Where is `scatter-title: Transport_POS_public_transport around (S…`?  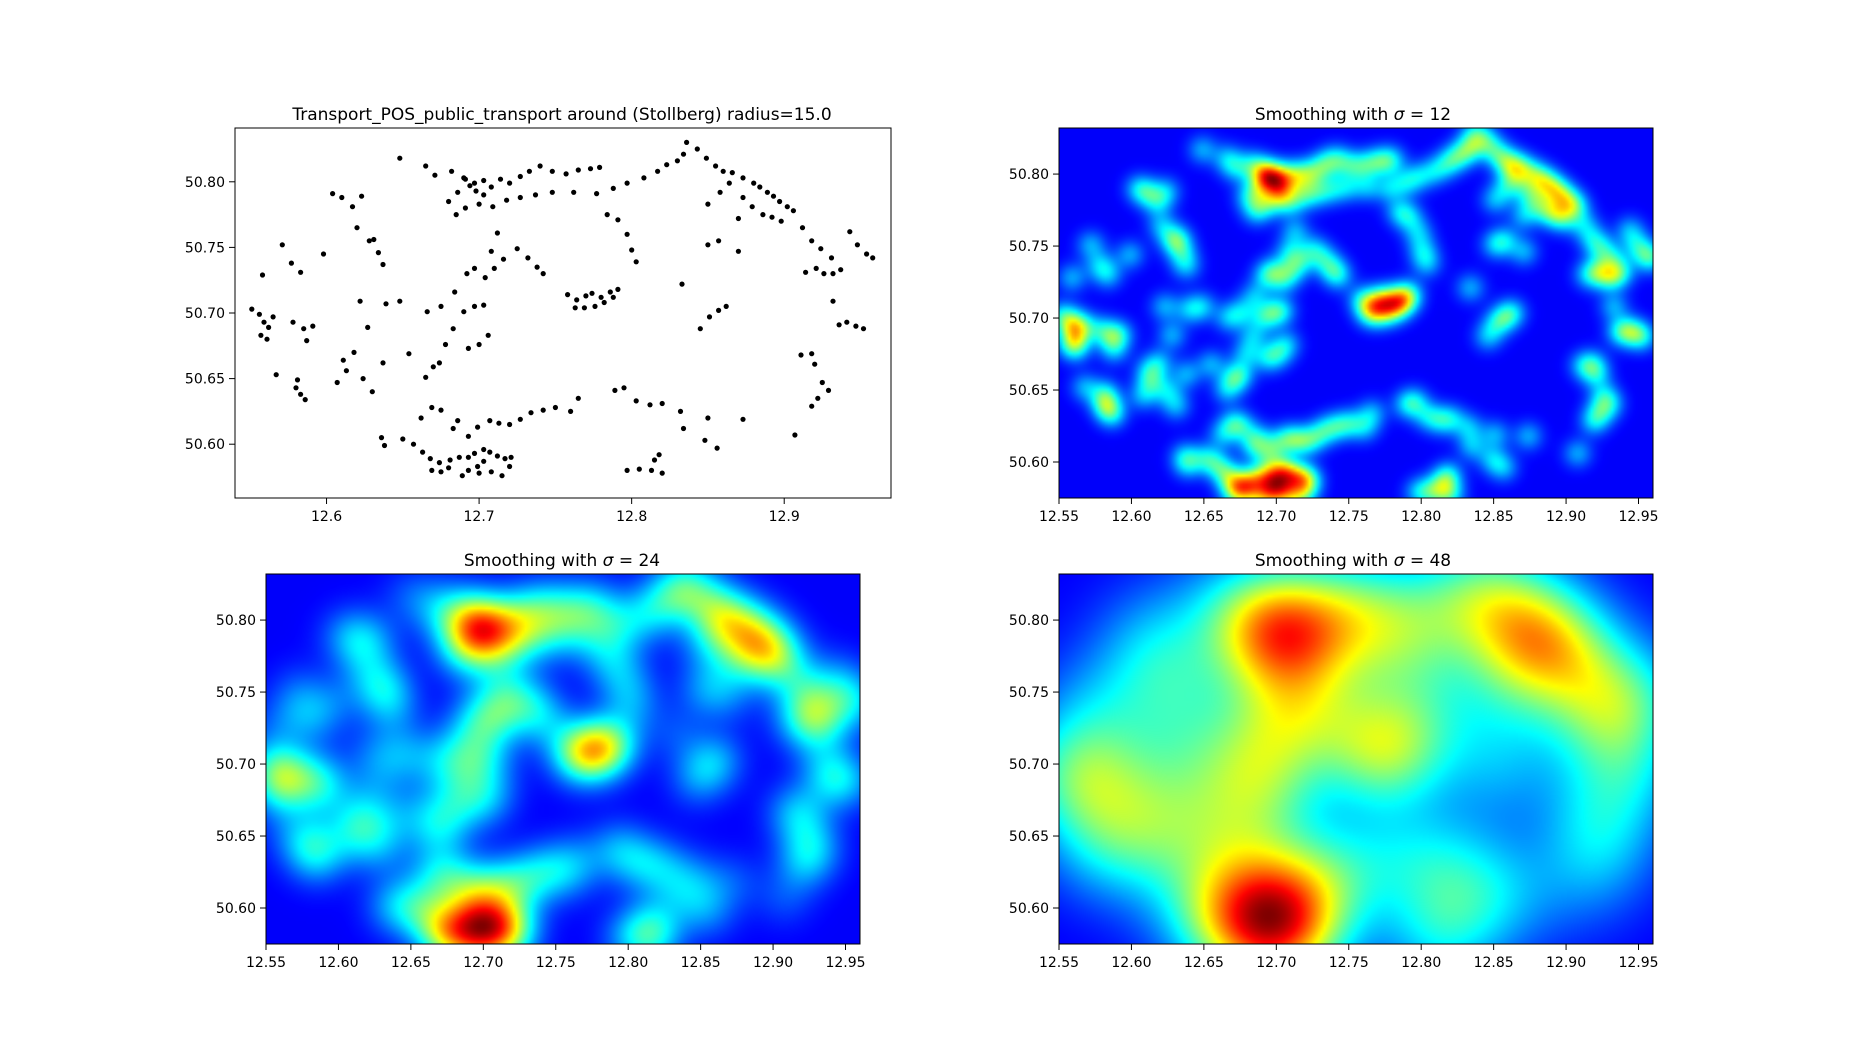
scatter-title: Transport_POS_public_transport around (S… is located at coordinates (561, 115).